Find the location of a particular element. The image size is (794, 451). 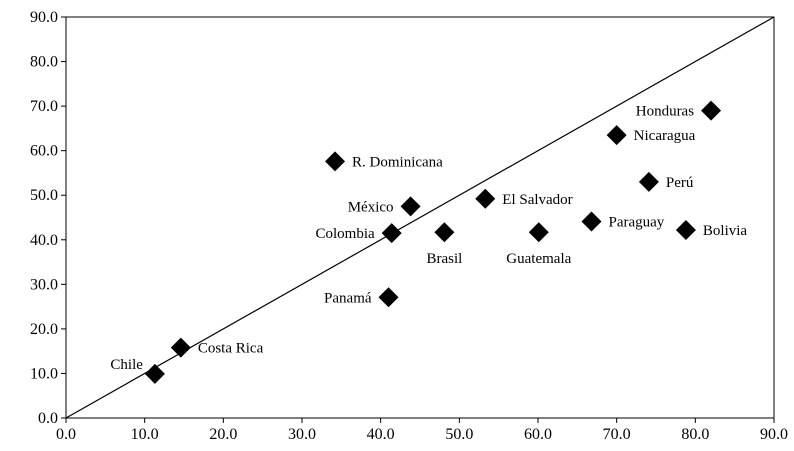

x-tick-label: 80.0 is located at coordinates (695, 434).